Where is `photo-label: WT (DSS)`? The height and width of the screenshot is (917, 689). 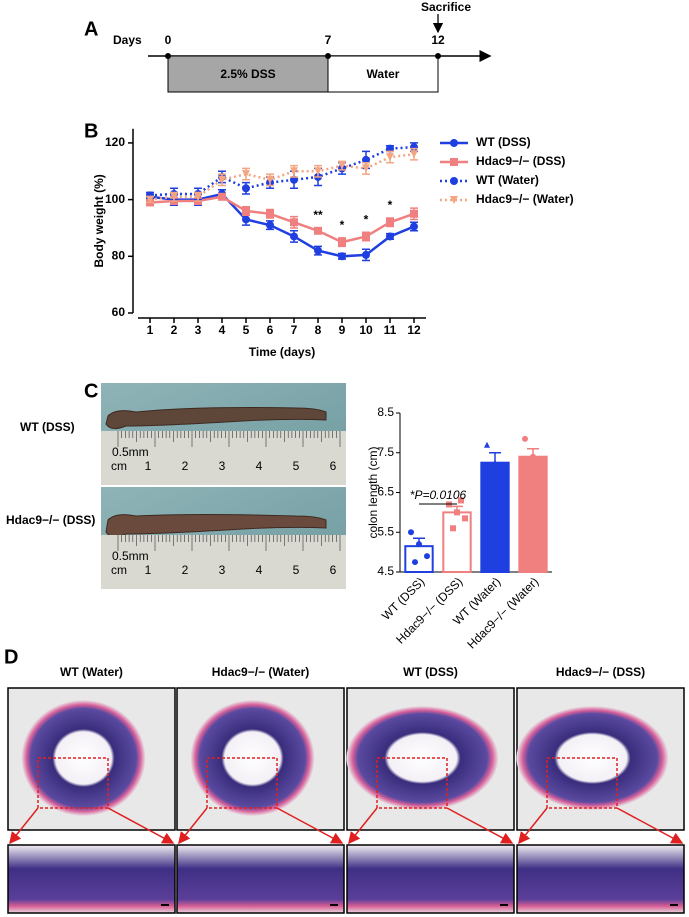 photo-label: WT (DSS) is located at coordinates (47, 427).